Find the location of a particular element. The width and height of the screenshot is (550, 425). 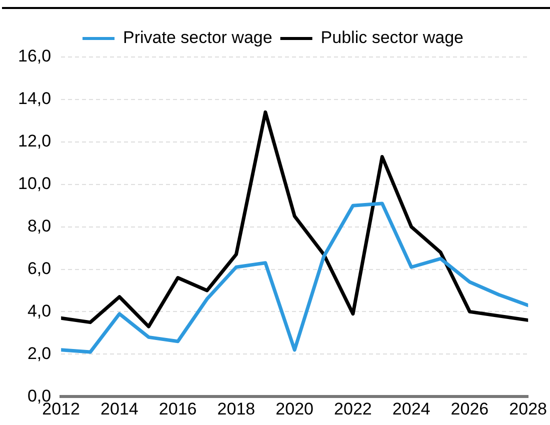

y-tick-label: 12,0 is located at coordinates (35, 141).